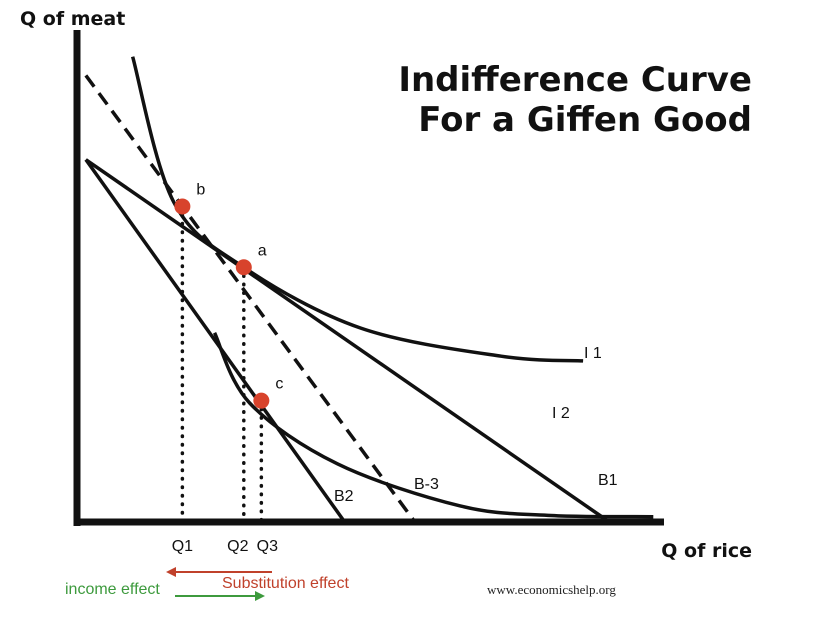  Describe the element at coordinates (243, 267) in the screenshot. I see `point-a` at that location.